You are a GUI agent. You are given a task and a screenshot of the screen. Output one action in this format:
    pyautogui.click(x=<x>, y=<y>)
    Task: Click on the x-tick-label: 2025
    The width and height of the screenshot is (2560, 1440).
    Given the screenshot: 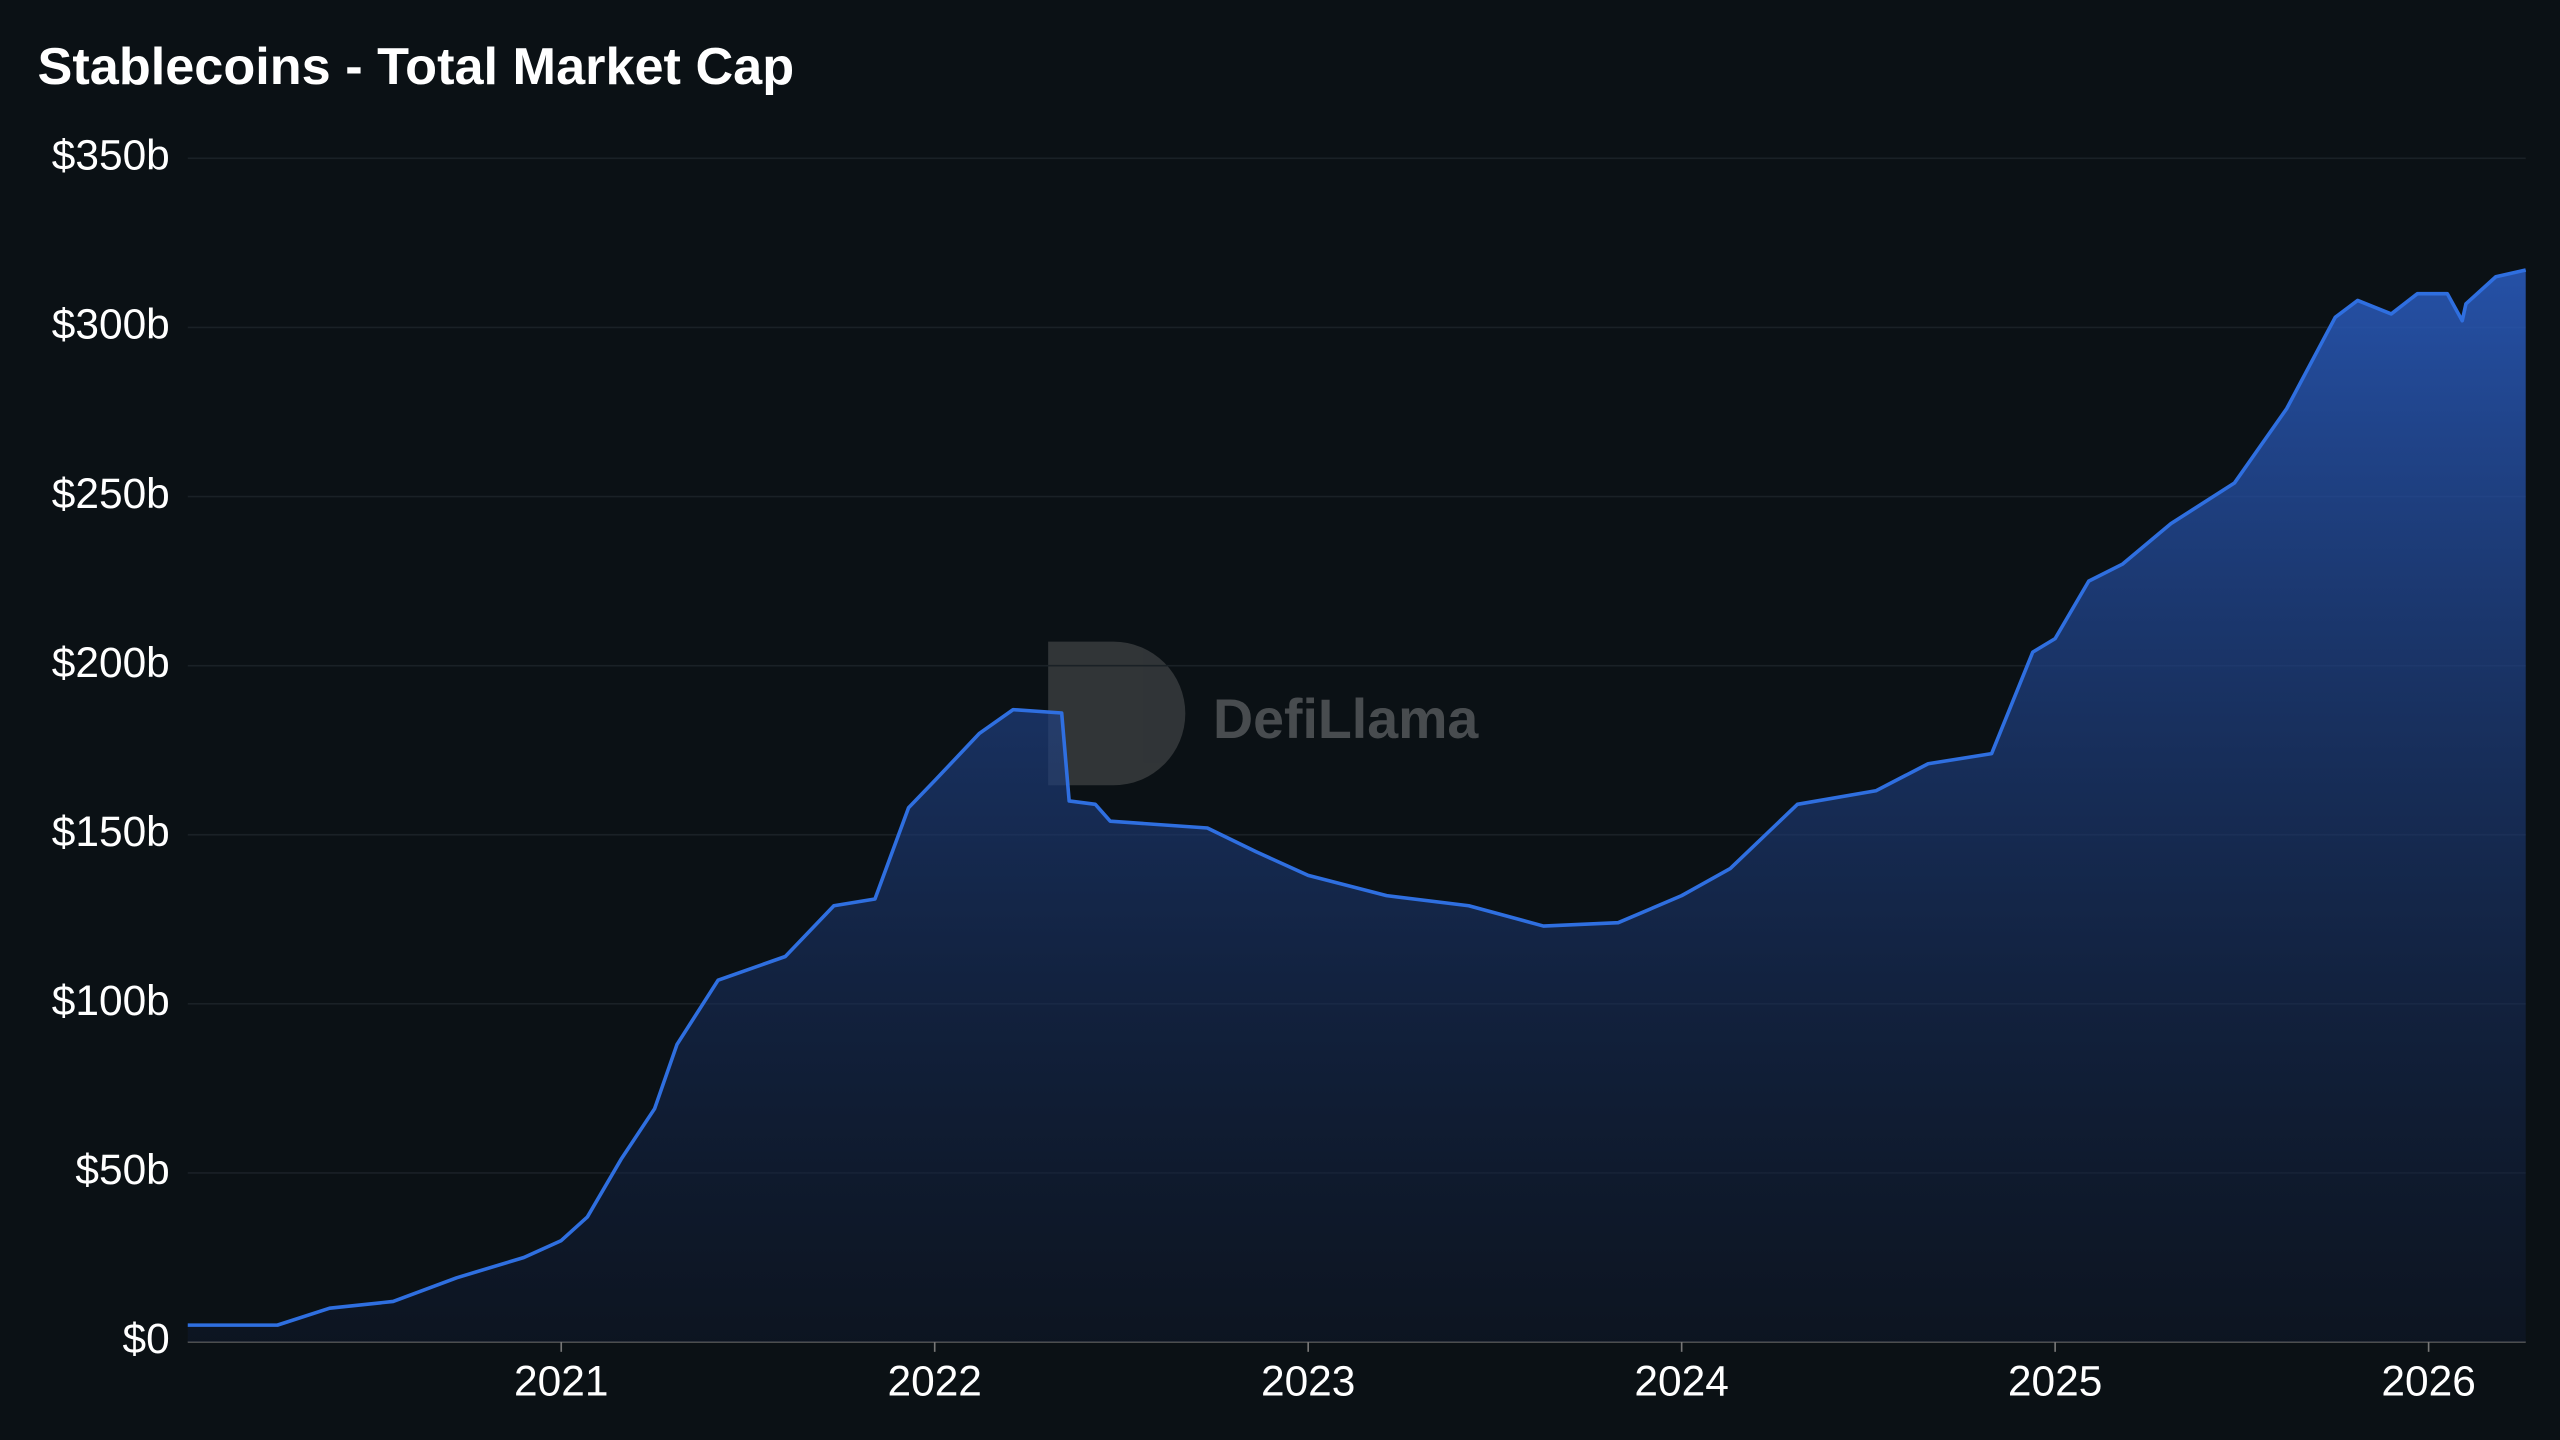 What is the action you would take?
    pyautogui.click(x=2055, y=1381)
    